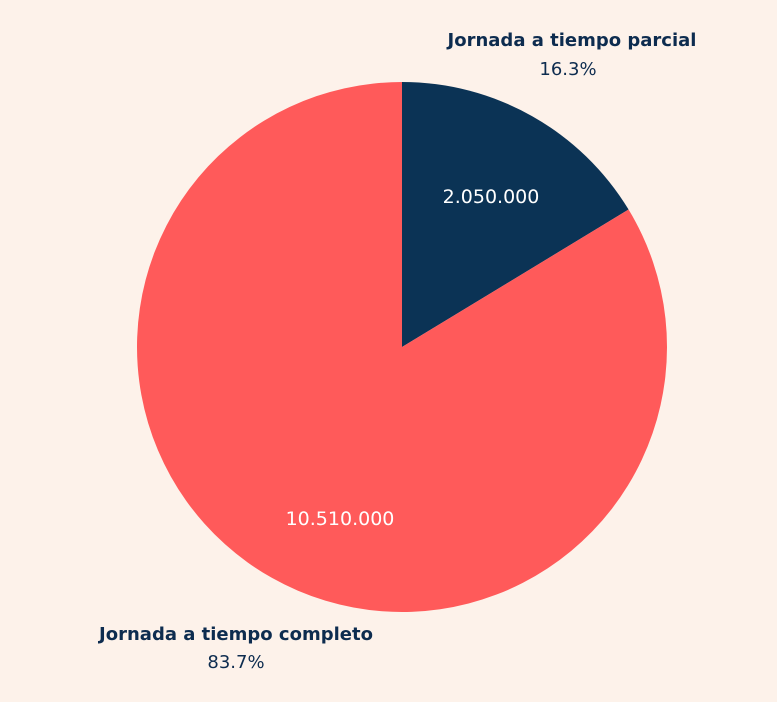 This screenshot has height=702, width=777. Describe the element at coordinates (340, 519) in the screenshot. I see `slice-value-label-full-time: 10.510.000` at that location.